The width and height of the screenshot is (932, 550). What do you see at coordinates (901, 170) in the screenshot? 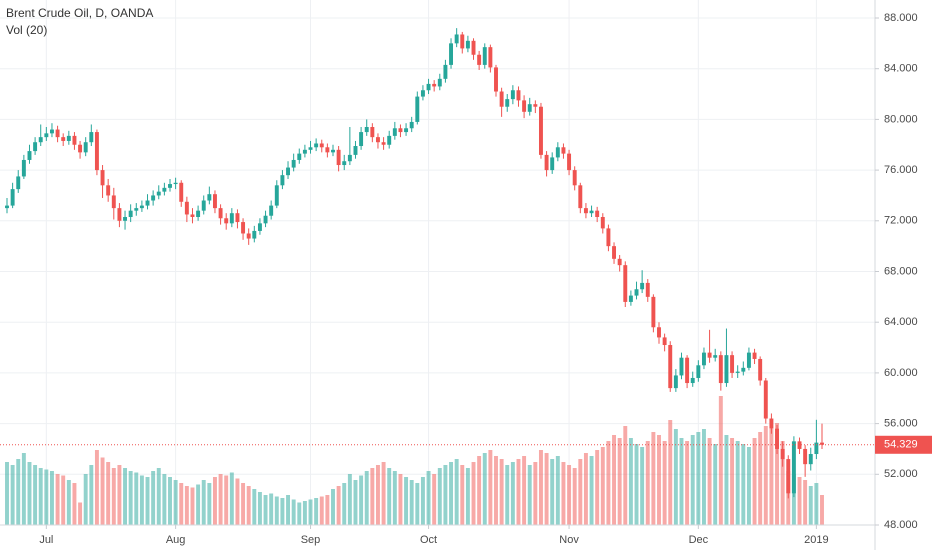
I see `y-tick-label: 76.000` at bounding box center [901, 170].